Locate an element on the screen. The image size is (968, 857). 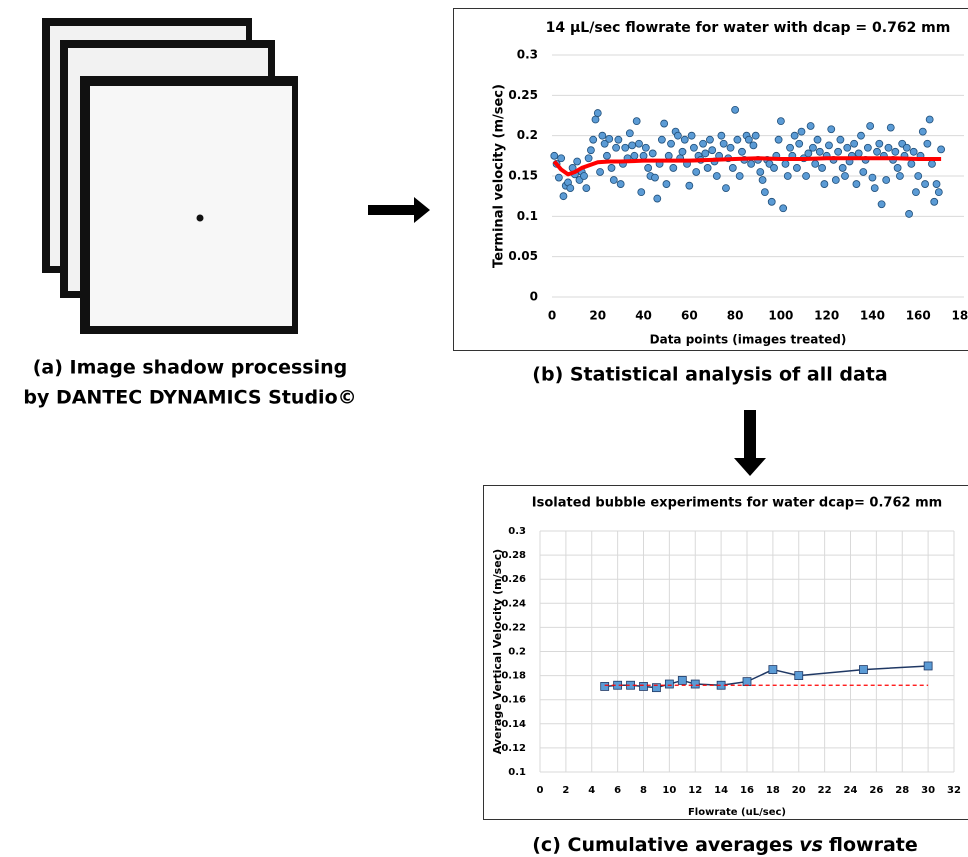
x-tick-label: 20 is located at coordinates (799, 790).